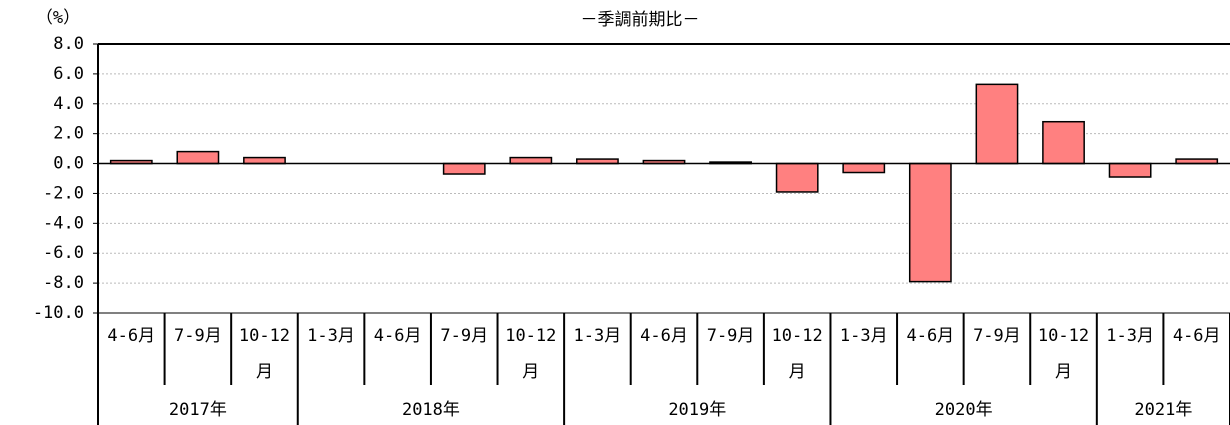 The height and width of the screenshot is (425, 1230). What do you see at coordinates (964, 410) in the screenshot?
I see `group-label: 2020年` at bounding box center [964, 410].